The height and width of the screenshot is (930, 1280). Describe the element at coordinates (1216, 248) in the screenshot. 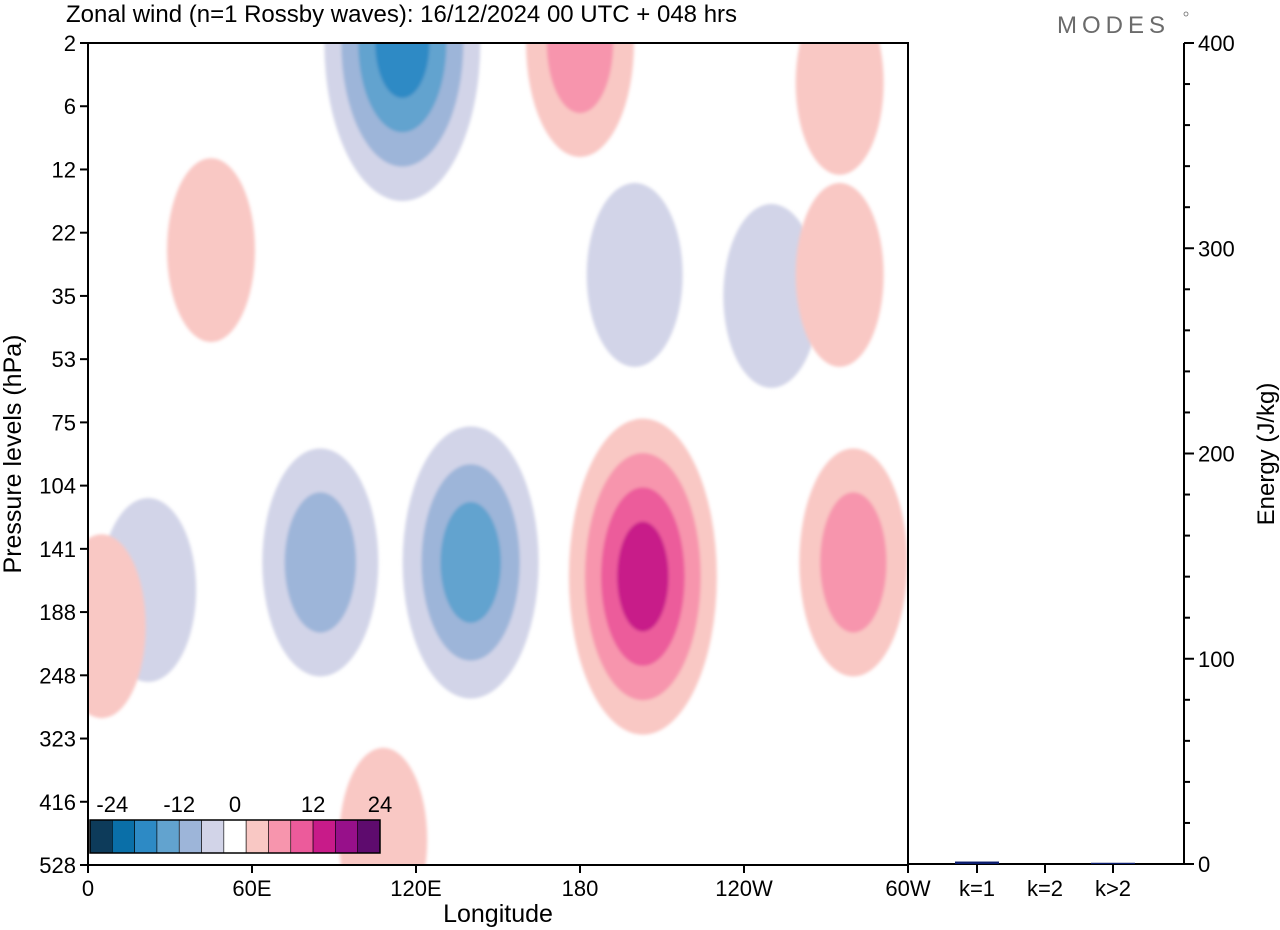

I see `energy-tick-label: 300` at that location.